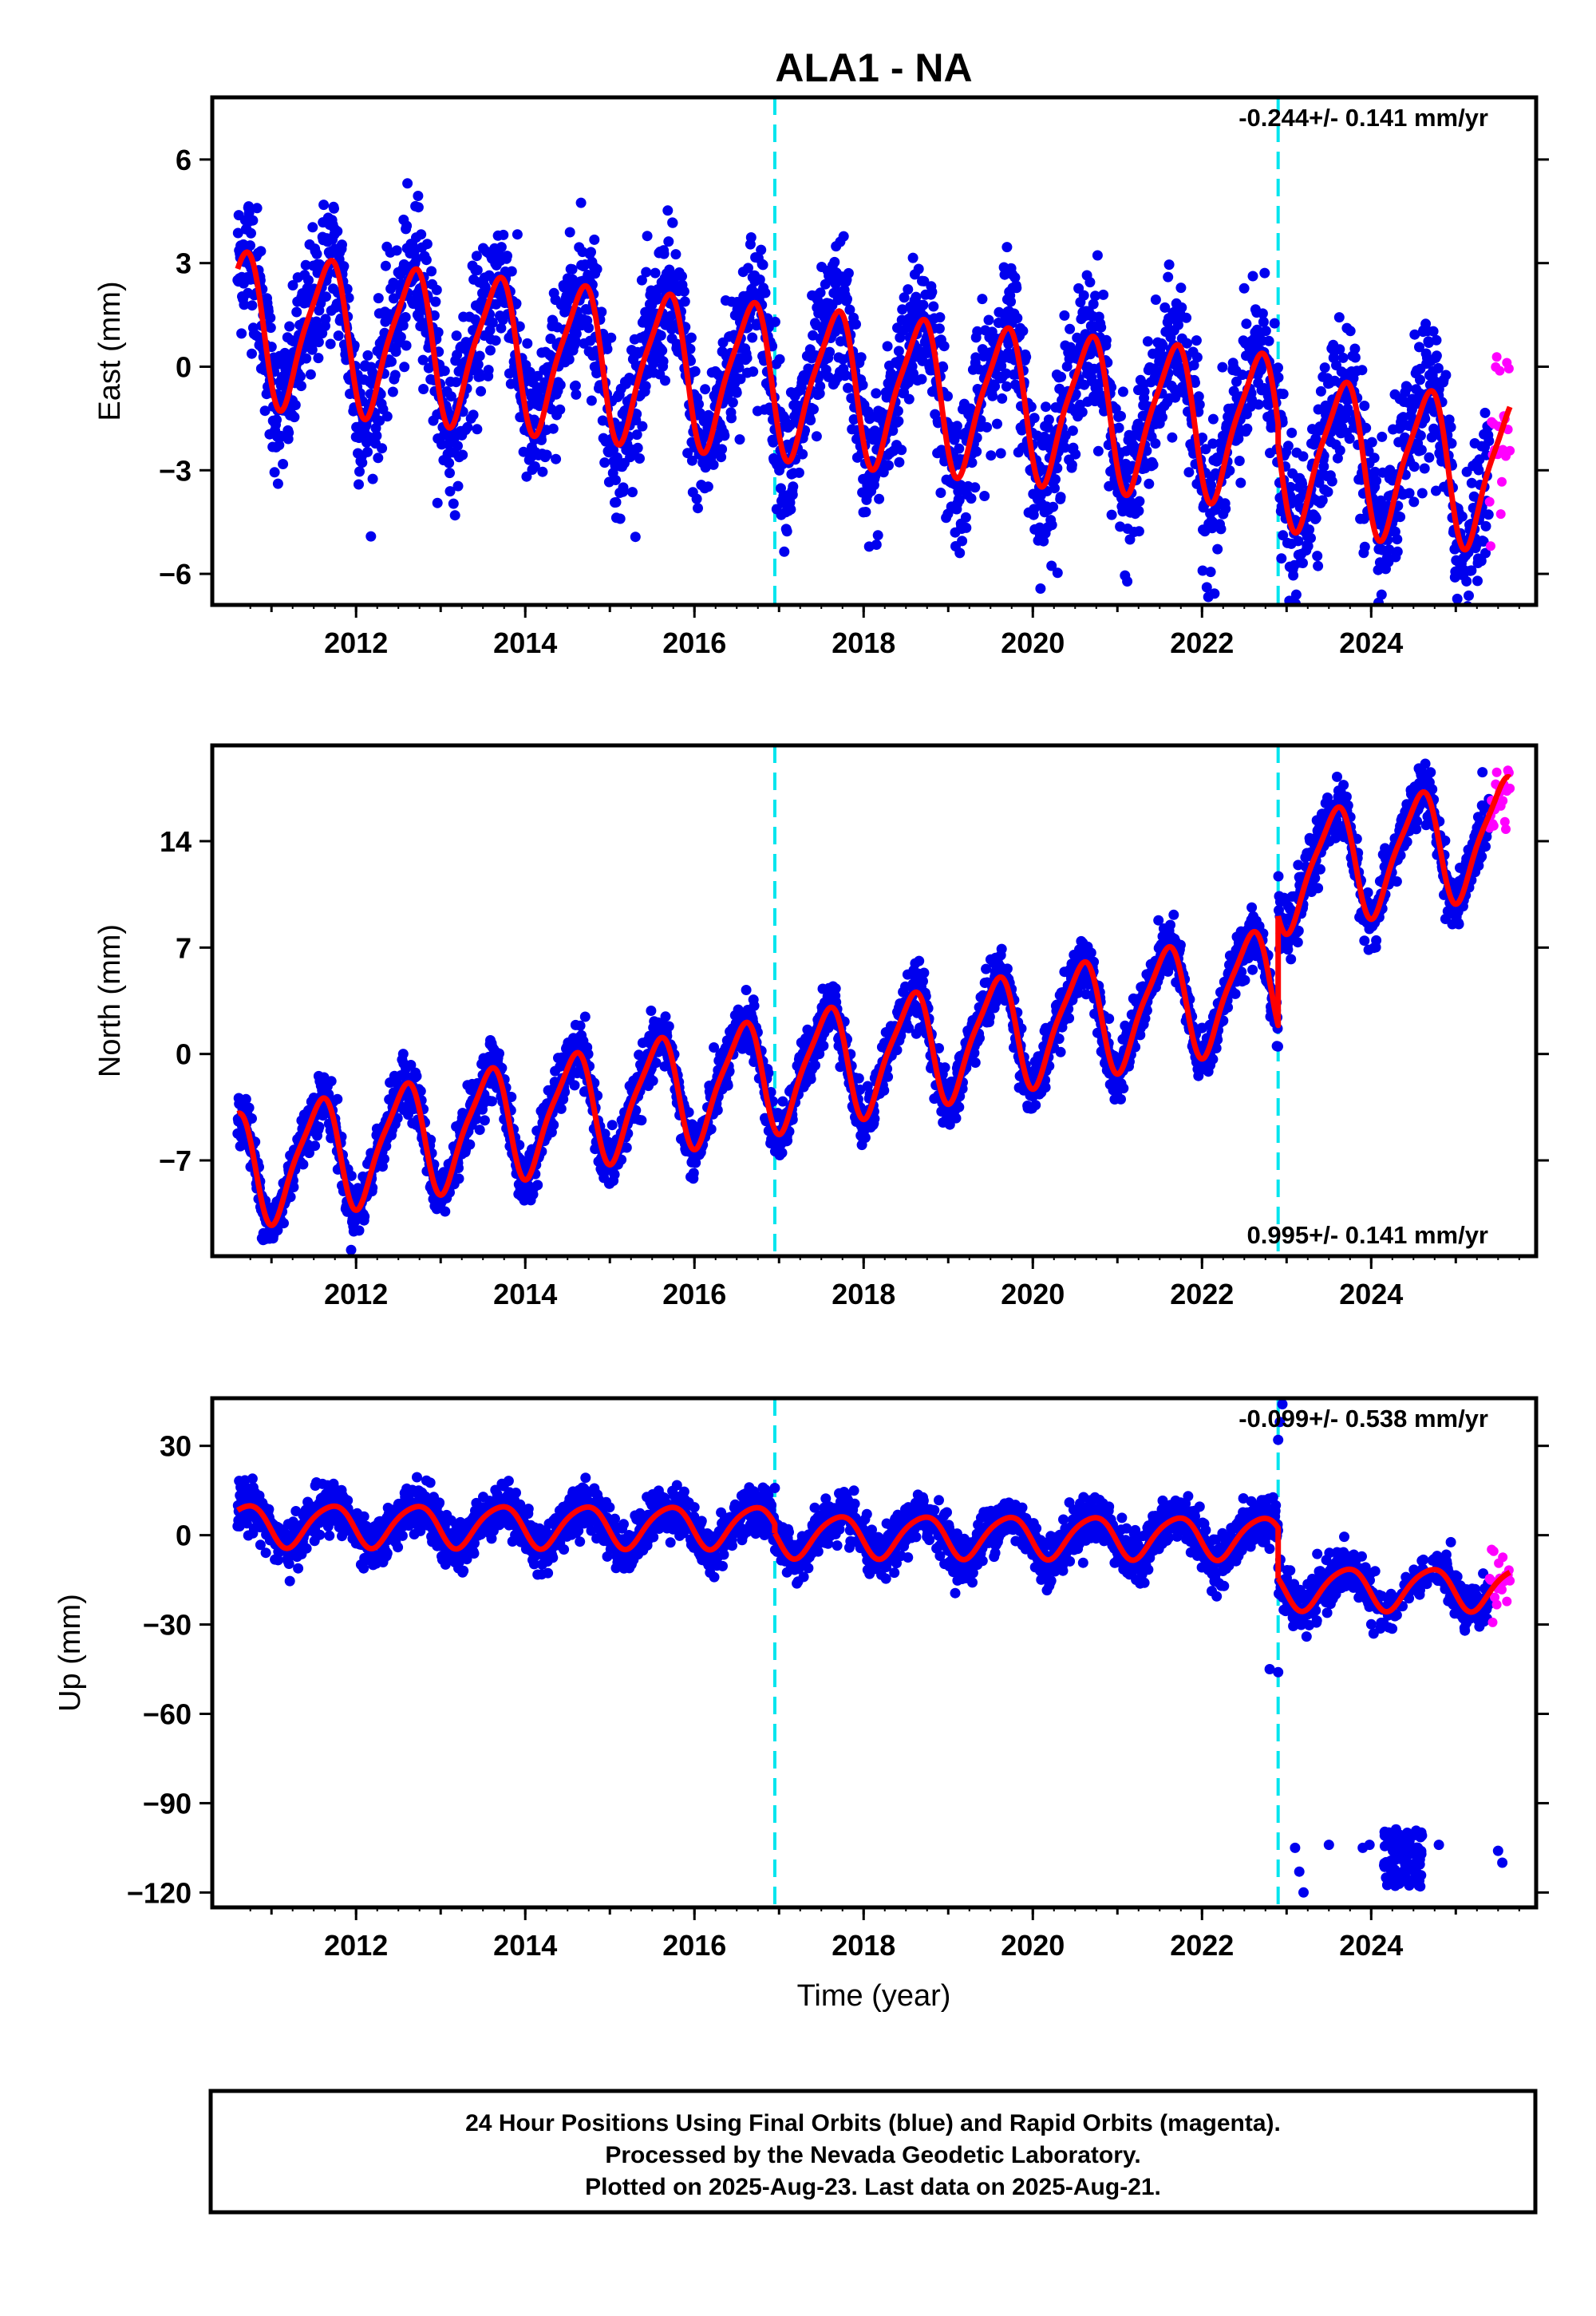  I want to click on model-line, so click(506, 352).